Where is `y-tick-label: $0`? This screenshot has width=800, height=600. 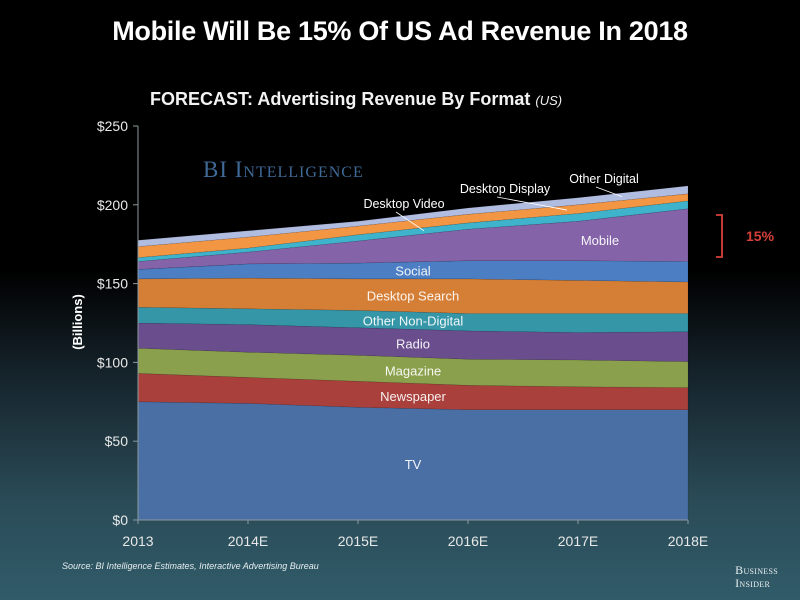 y-tick-label: $0 is located at coordinates (120, 520).